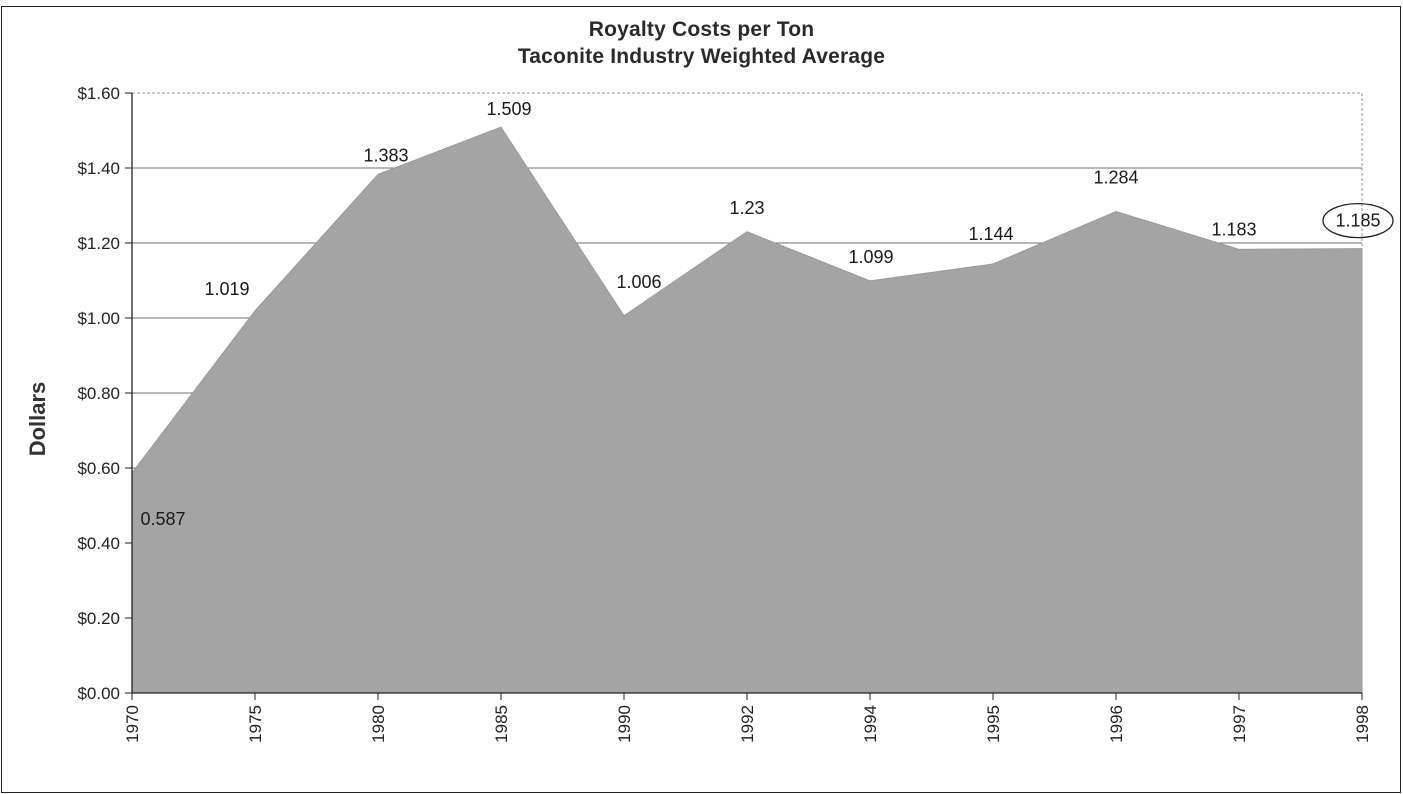 Image resolution: width=1403 pixels, height=794 pixels. Describe the element at coordinates (226, 289) in the screenshot. I see `data-label: 1.019` at that location.